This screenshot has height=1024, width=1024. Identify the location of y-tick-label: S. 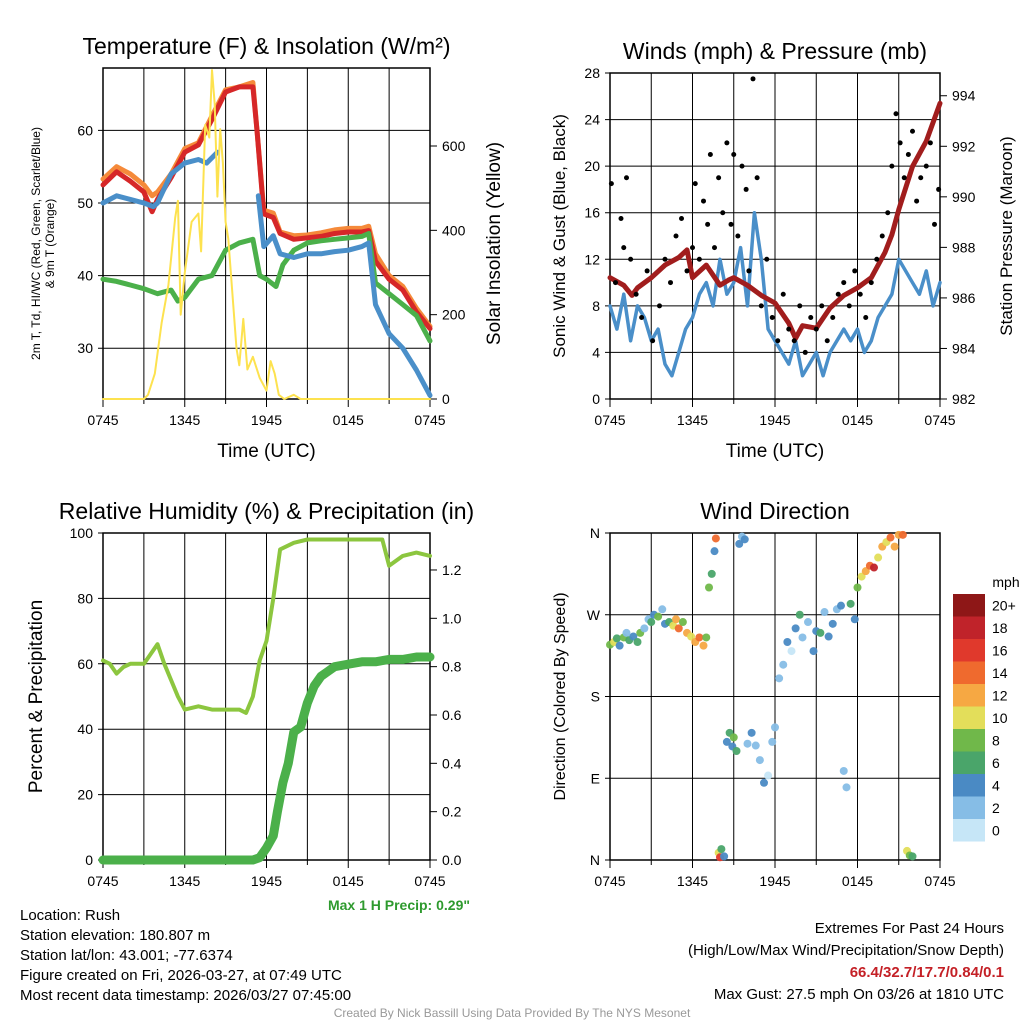
(595, 697).